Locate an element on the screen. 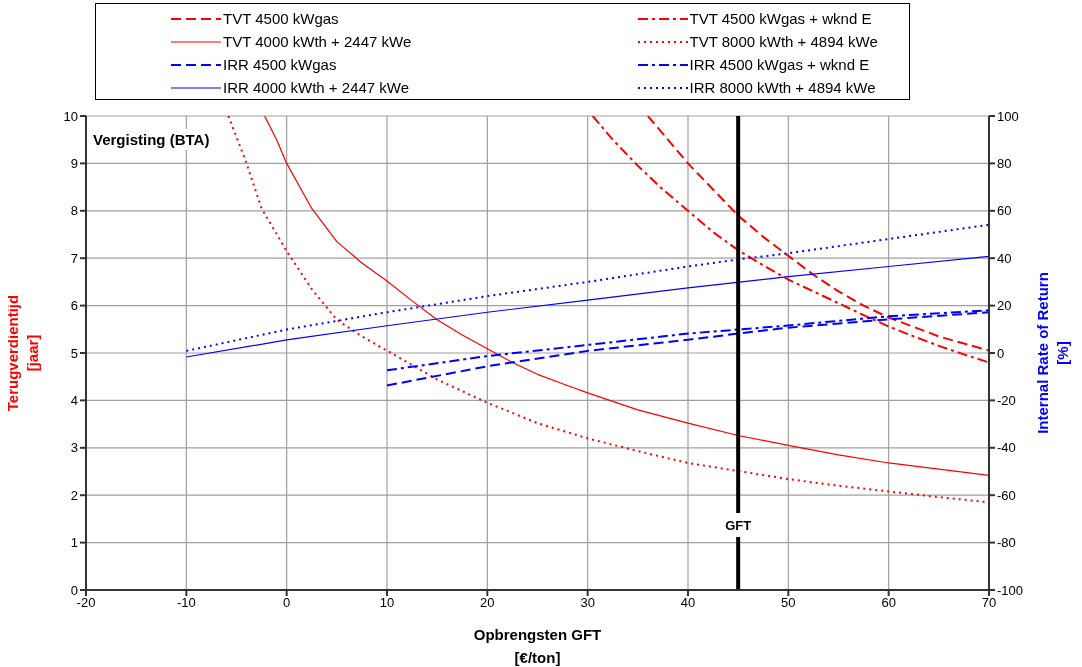 The width and height of the screenshot is (1082, 667). x-tick-label: -20 is located at coordinates (86, 603).